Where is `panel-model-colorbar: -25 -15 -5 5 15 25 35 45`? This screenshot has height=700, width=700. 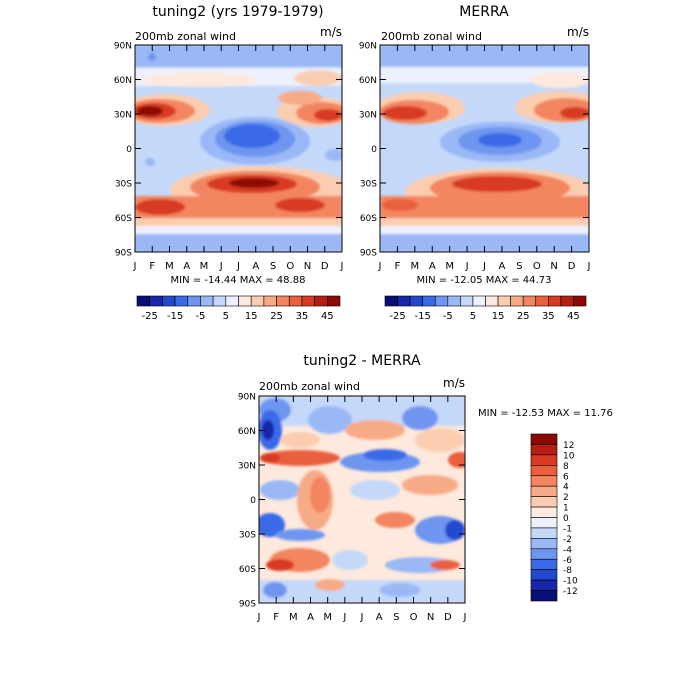 panel-model-colorbar: -25 -15 -5 5 15 25 35 45 is located at coordinates (238, 308).